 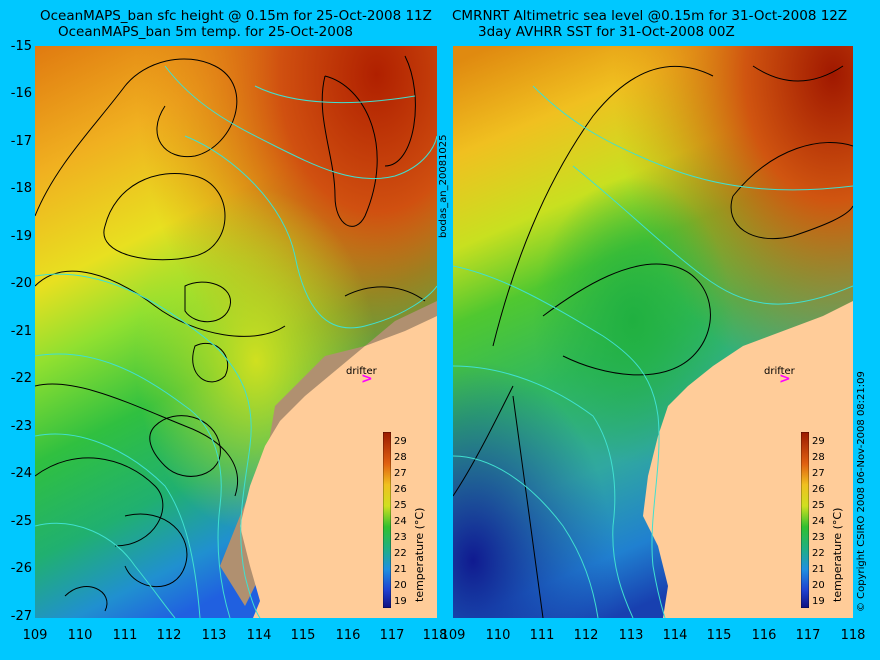 I want to click on y-tick: -20, so click(x=21, y=283).